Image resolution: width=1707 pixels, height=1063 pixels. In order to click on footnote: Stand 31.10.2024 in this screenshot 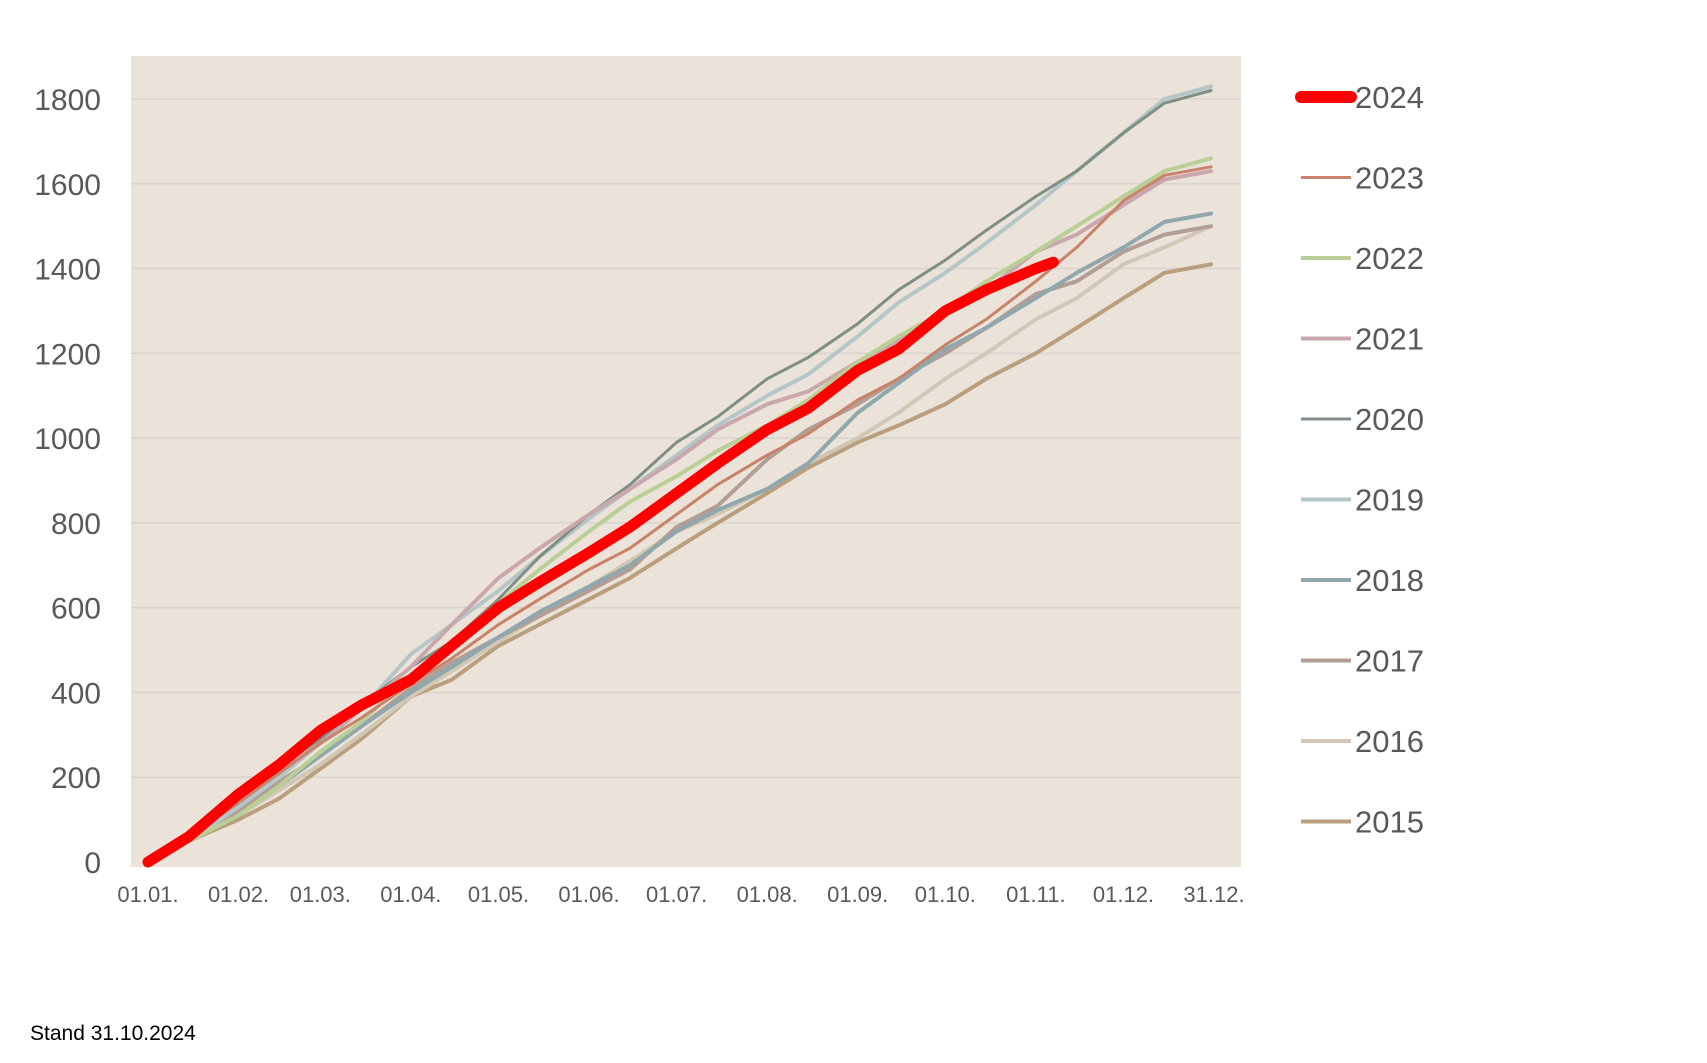, I will do `click(113, 1033)`.